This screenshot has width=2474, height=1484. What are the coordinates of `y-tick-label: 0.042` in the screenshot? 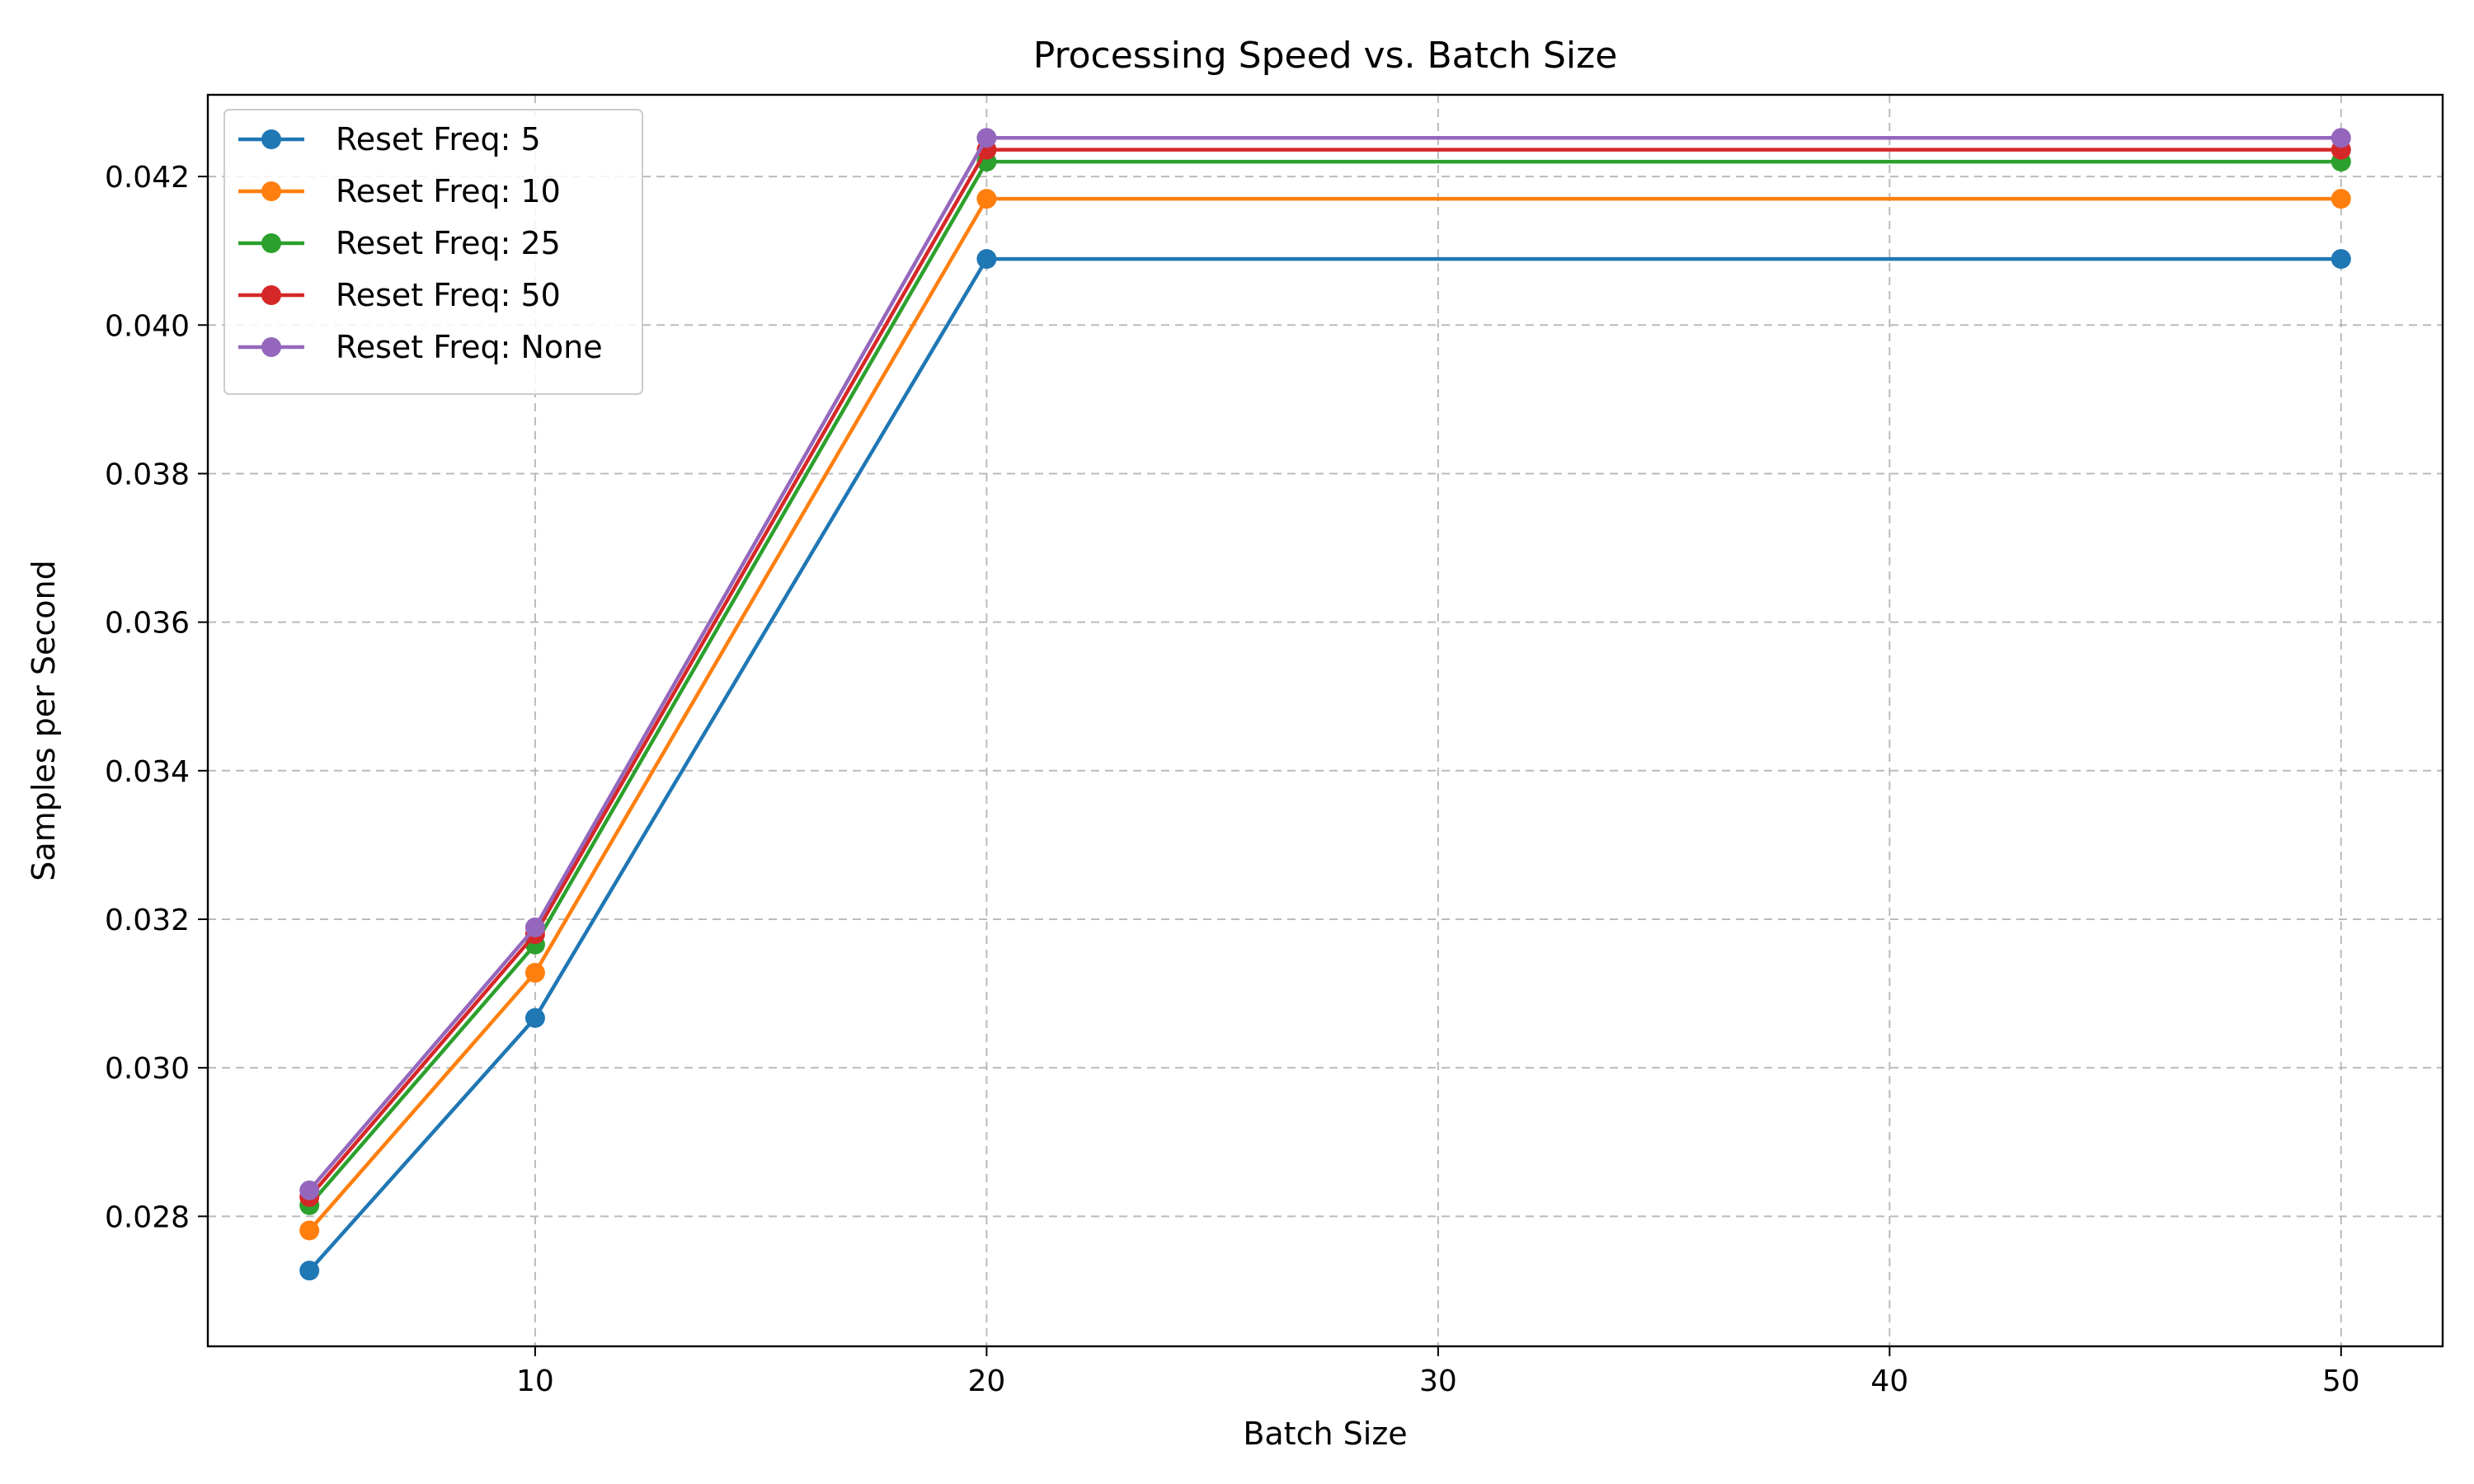 It's located at (147, 178).